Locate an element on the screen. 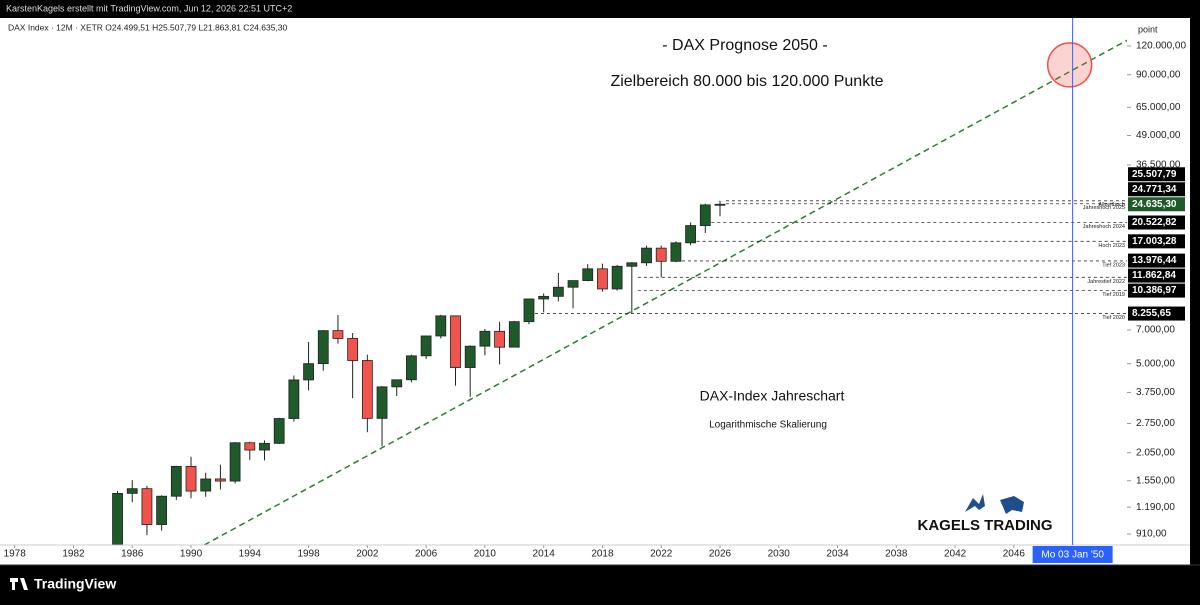 Image resolution: width=1200 pixels, height=605 pixels. price-label: 8.255,65 is located at coordinates (1151, 313).